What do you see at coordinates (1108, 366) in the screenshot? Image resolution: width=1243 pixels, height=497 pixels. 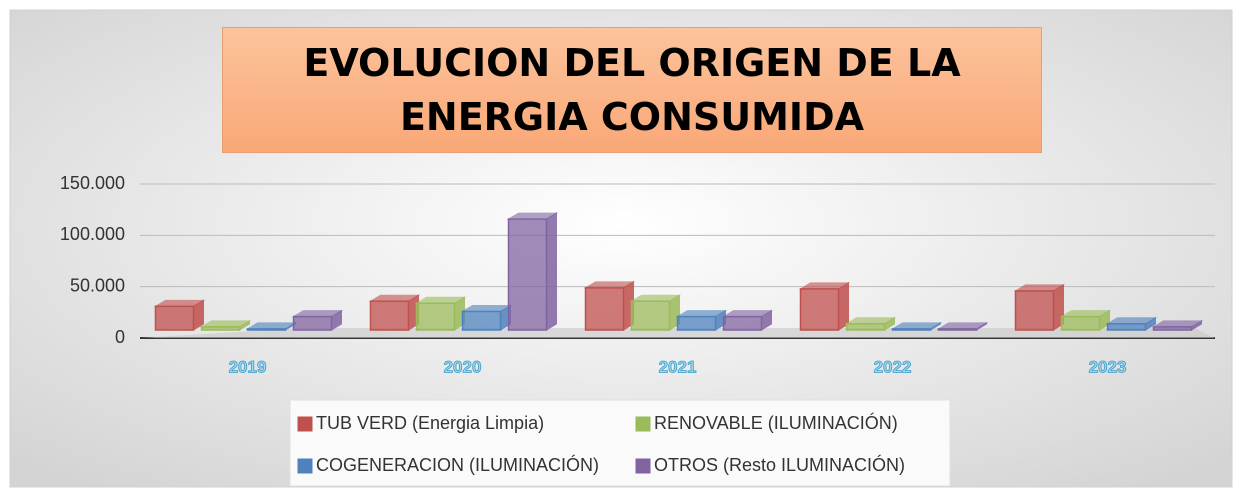 I see `x-tick-label: 2023` at bounding box center [1108, 366].